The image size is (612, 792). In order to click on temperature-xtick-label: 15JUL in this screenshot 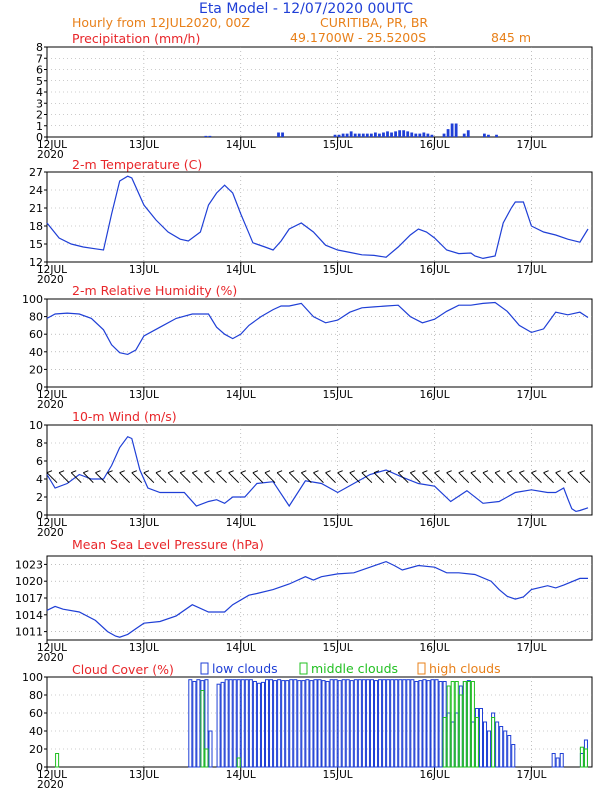, I will do `click(338, 270)`.